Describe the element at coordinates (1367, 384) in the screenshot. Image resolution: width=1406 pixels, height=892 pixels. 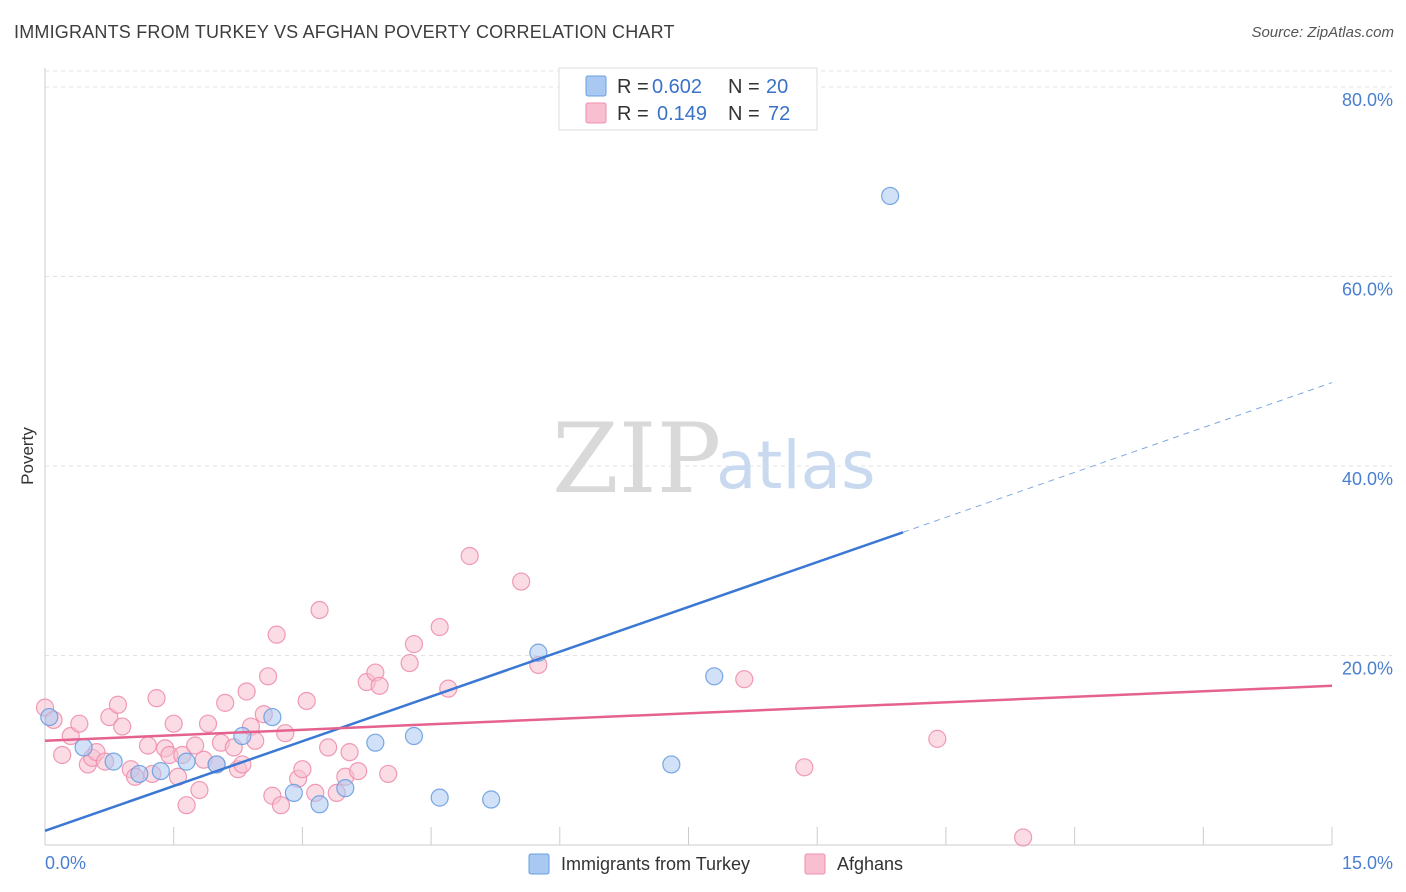
I see `y-tick-labels: 20.0% 40.0% 60.0% 80.0%` at that location.